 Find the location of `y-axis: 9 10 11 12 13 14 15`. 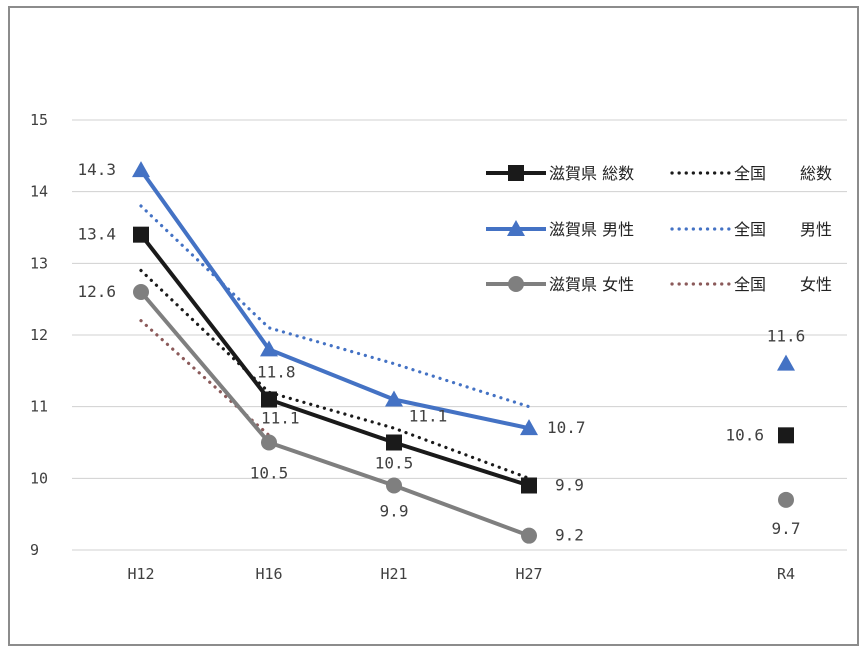

y-axis: 9 10 11 12 13 14 15 is located at coordinates (39, 335).